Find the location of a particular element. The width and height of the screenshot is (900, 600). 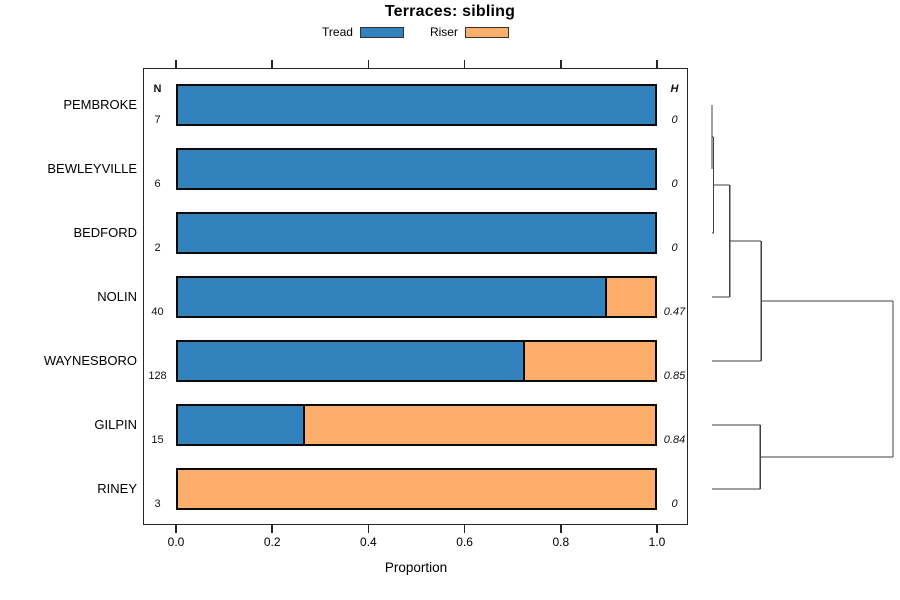

legend-riser-label: Riser is located at coordinates (443, 32).